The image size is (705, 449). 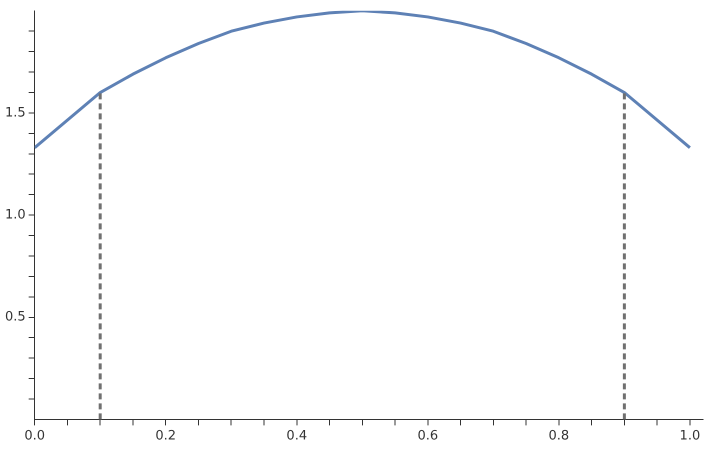 I want to click on x-tick-label: 0.4, so click(x=297, y=436).